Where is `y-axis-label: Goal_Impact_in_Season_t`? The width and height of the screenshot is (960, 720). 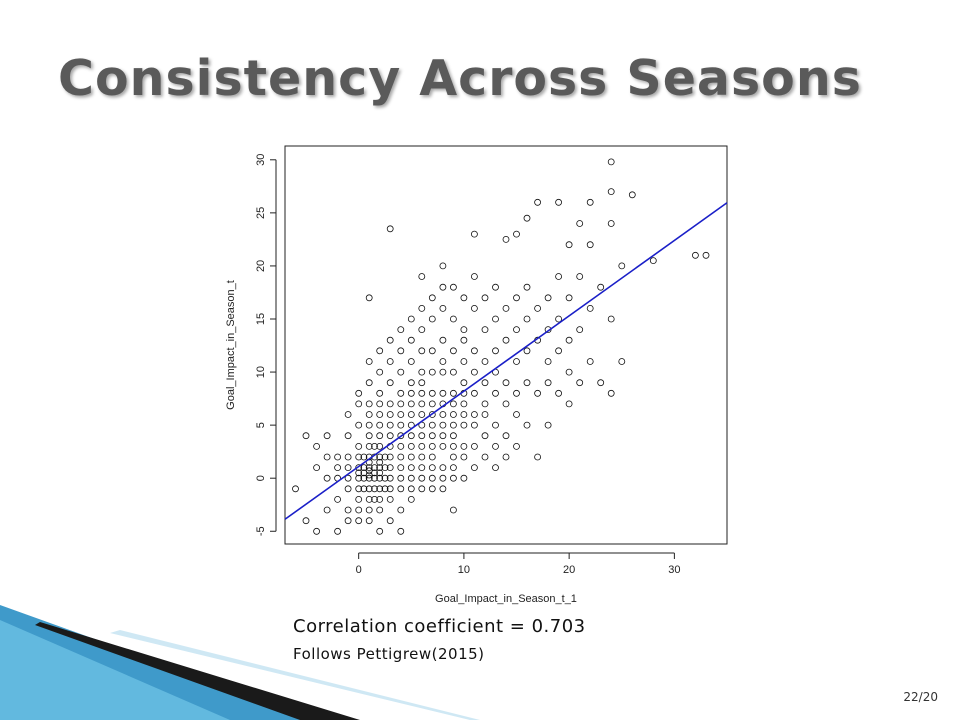 y-axis-label: Goal_Impact_in_Season_t is located at coordinates (231, 345).